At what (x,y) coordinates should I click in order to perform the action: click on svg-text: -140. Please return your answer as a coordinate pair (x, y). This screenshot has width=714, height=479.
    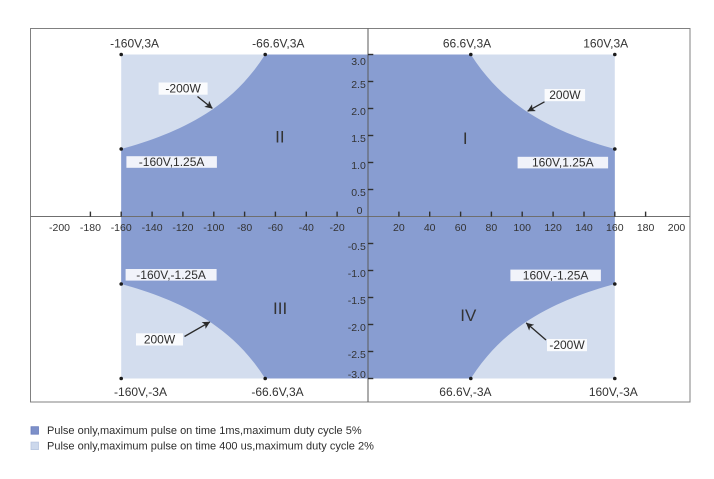
    Looking at the image, I should click on (152, 228).